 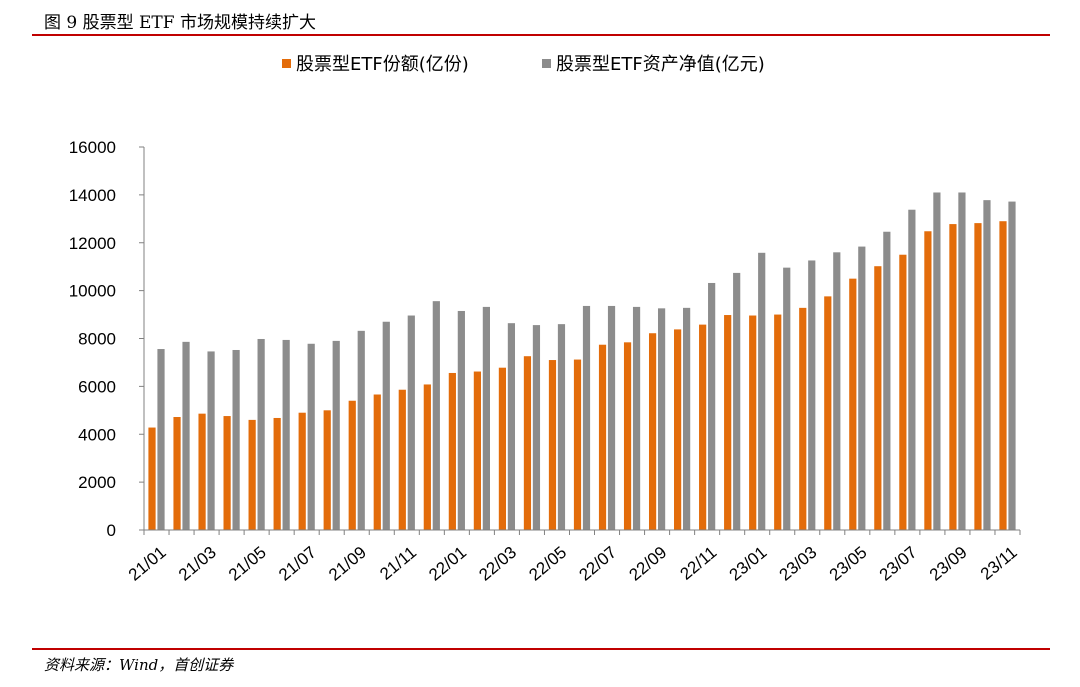 I want to click on y-tick-label: 8000, so click(x=97, y=339).